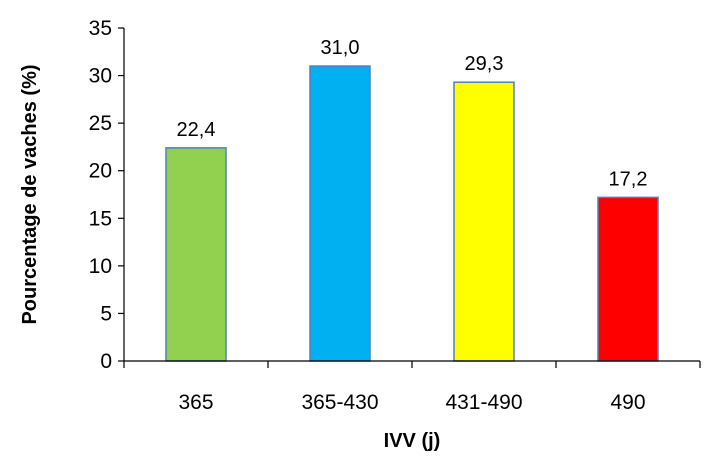 Image resolution: width=713 pixels, height=459 pixels. What do you see at coordinates (30, 194) in the screenshot?
I see `y-axis-title: Pourcentage de vaches (%)` at bounding box center [30, 194].